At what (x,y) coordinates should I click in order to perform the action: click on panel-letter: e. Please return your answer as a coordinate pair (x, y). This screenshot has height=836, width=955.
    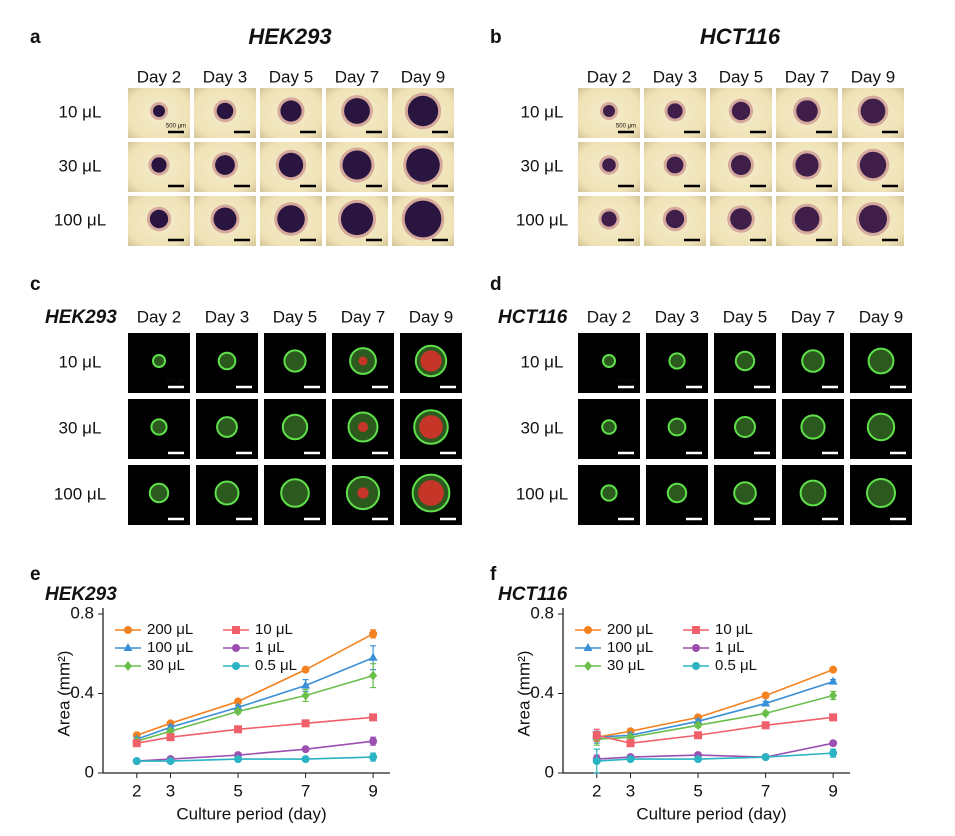
    Looking at the image, I should click on (35, 574).